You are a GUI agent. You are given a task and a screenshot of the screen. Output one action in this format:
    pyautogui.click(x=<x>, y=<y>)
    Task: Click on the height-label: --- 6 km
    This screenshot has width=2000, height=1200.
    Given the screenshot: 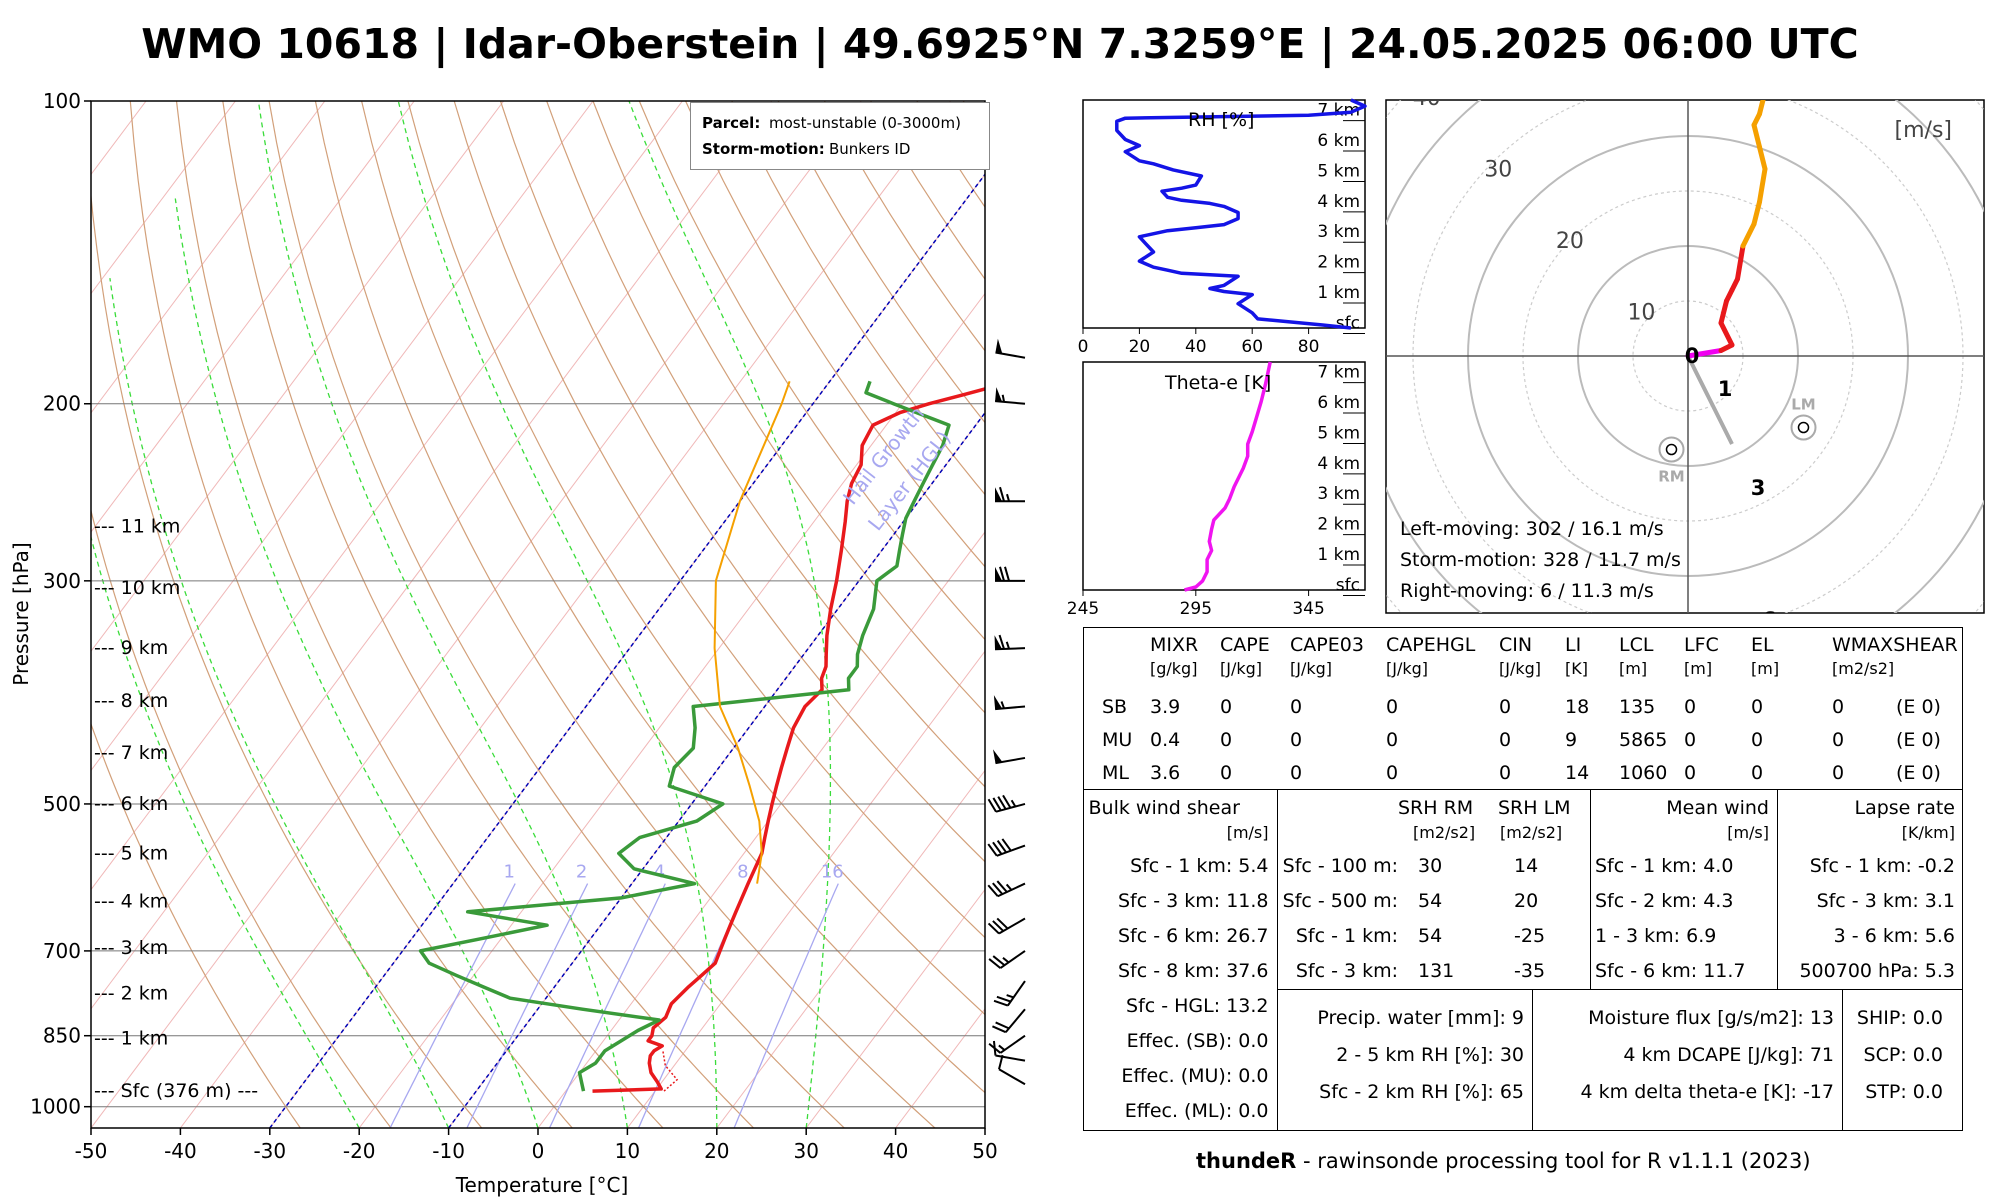 What is the action you would take?
    pyautogui.click(x=131, y=804)
    